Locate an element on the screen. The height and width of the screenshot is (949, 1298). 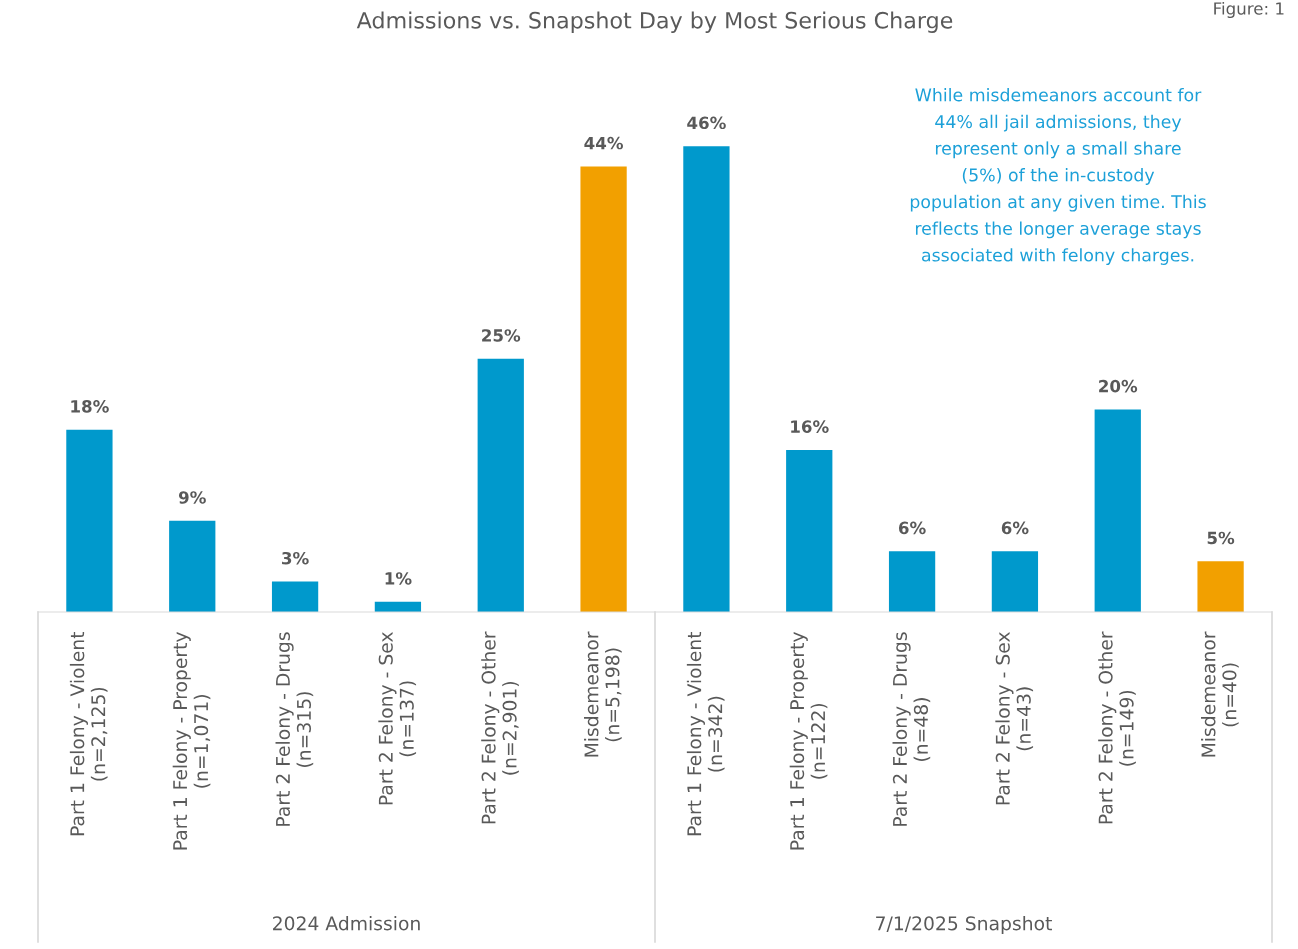
x-tick-label: Part 1 Felony - Property (n=122) is located at coordinates (808, 741).